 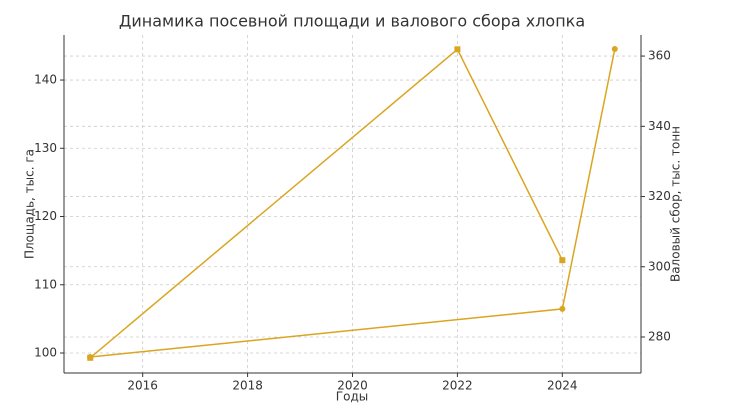 I want to click on x-tick-label: 2022, so click(x=457, y=386).